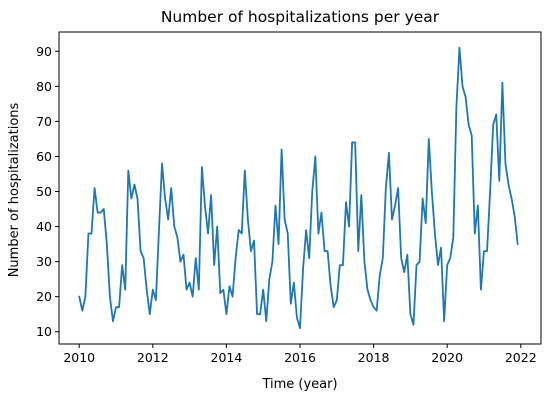 The width and height of the screenshot is (550, 400). What do you see at coordinates (44, 51) in the screenshot?
I see `y-tick-label: 90` at bounding box center [44, 51].